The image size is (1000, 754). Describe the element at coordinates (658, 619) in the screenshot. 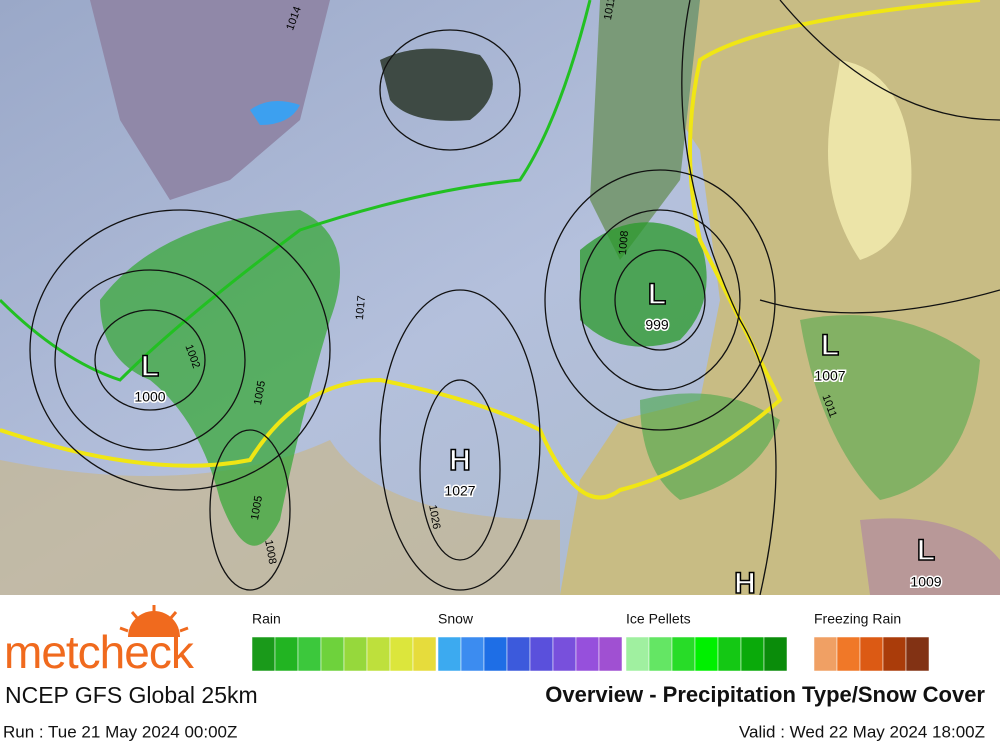

I see `legend-label: Ice Pellets` at that location.